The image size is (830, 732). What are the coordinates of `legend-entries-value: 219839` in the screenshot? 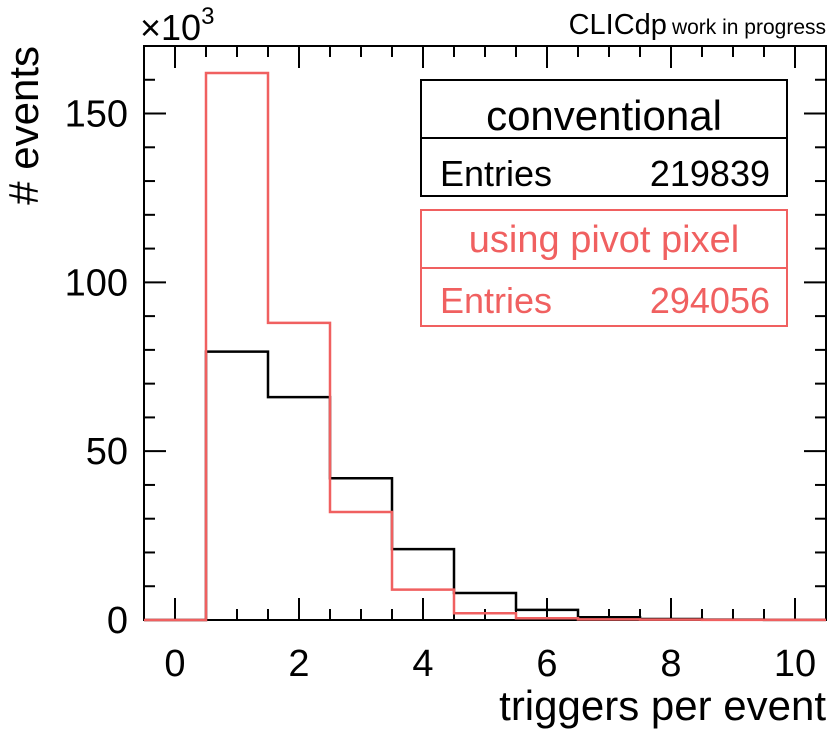 It's located at (710, 173).